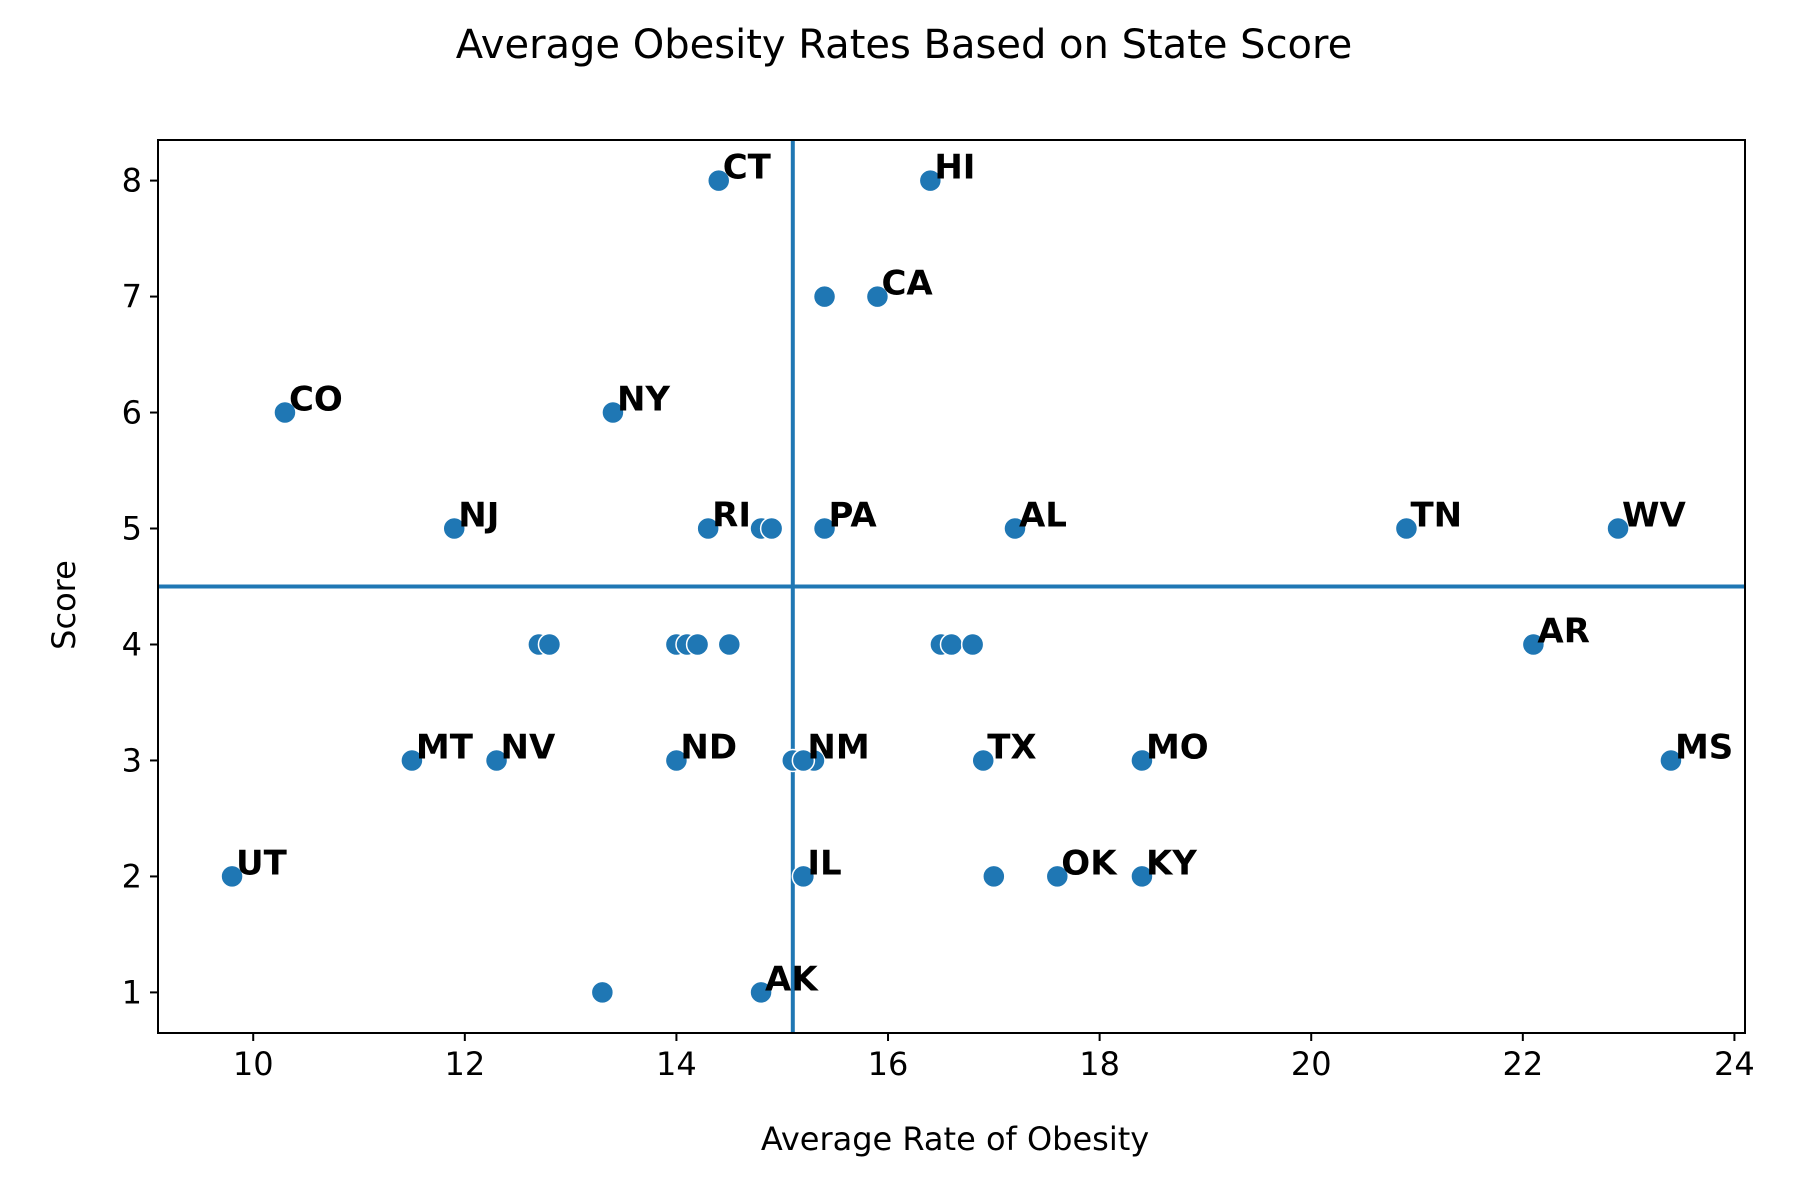 The width and height of the screenshot is (1800, 1200). I want to click on data-point-label: CT, so click(747, 168).